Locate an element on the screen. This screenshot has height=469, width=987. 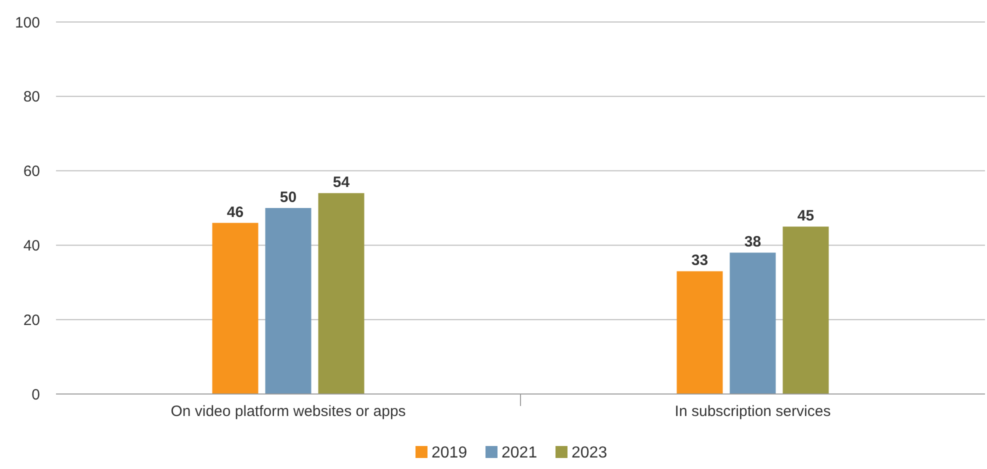
data-label: 54 is located at coordinates (341, 183).